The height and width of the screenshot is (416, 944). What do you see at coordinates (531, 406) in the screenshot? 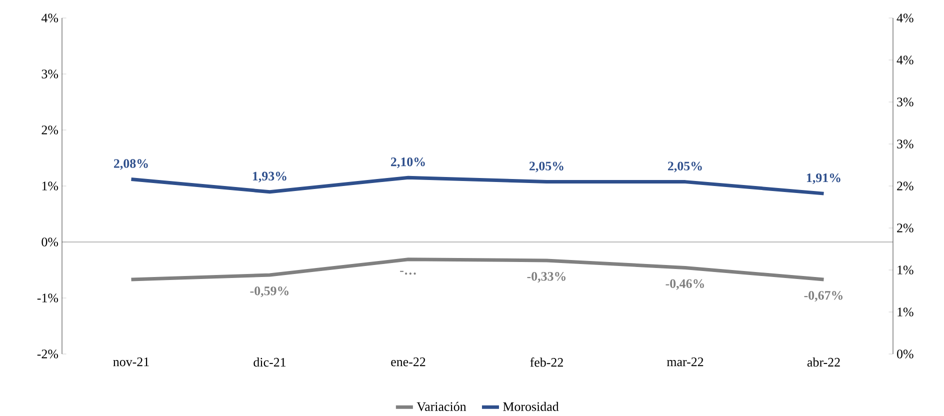
I see `legend-label: Morosidad` at bounding box center [531, 406].